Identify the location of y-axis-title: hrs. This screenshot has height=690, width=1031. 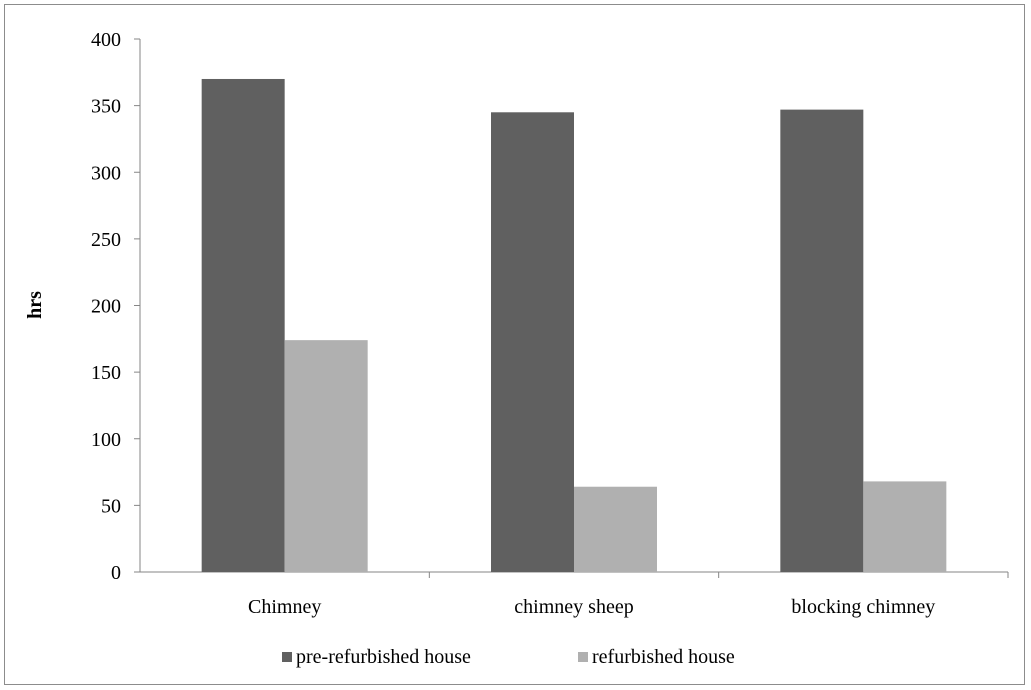
(35, 305).